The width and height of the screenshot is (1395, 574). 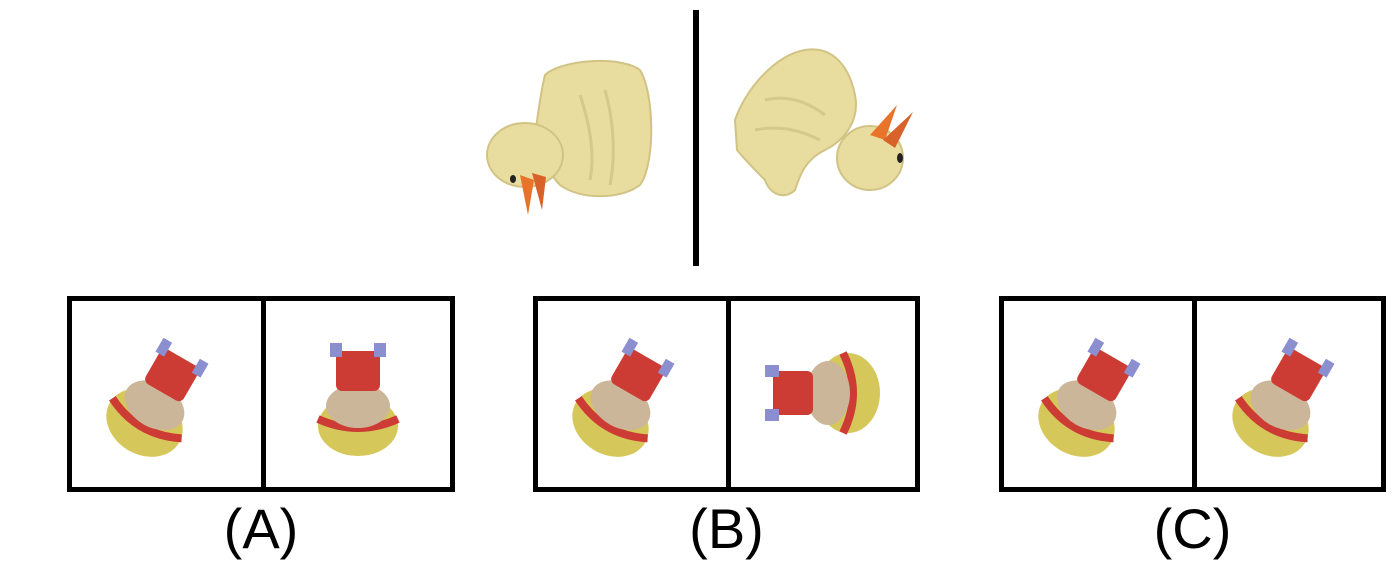 I want to click on option-c-panel, so click(x=1192, y=394).